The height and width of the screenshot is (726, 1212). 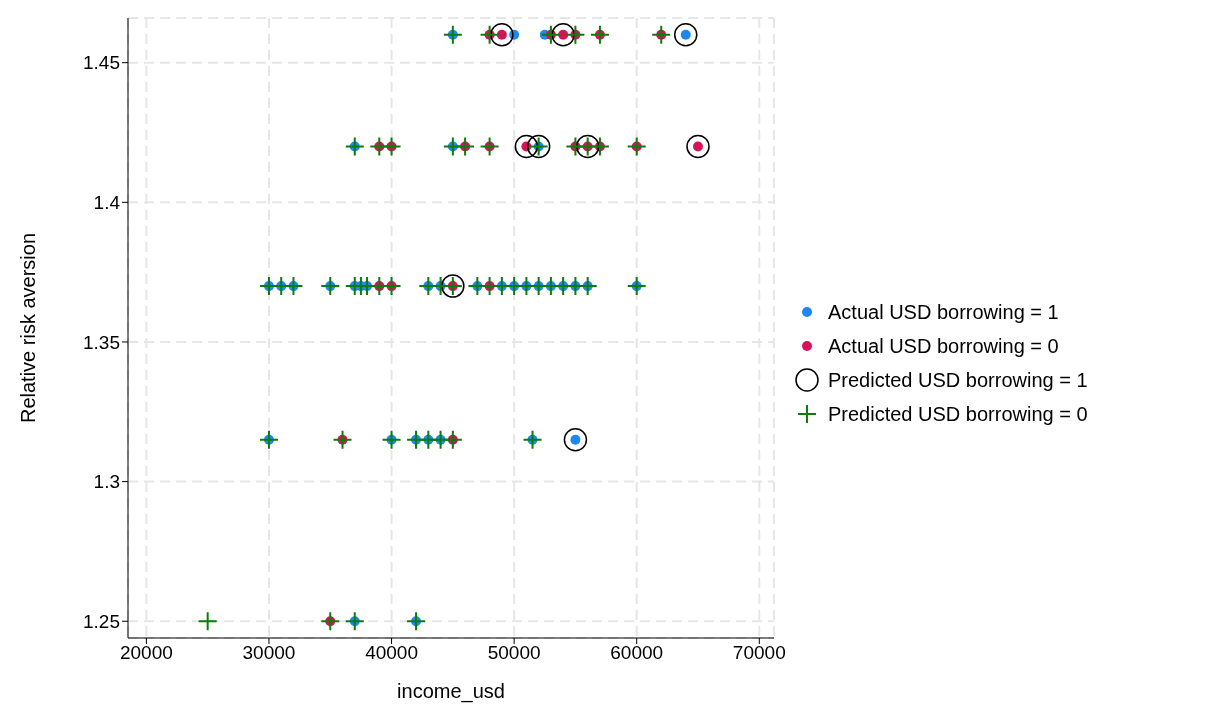 What do you see at coordinates (759, 653) in the screenshot?
I see `x-tick-label: 70000` at bounding box center [759, 653].